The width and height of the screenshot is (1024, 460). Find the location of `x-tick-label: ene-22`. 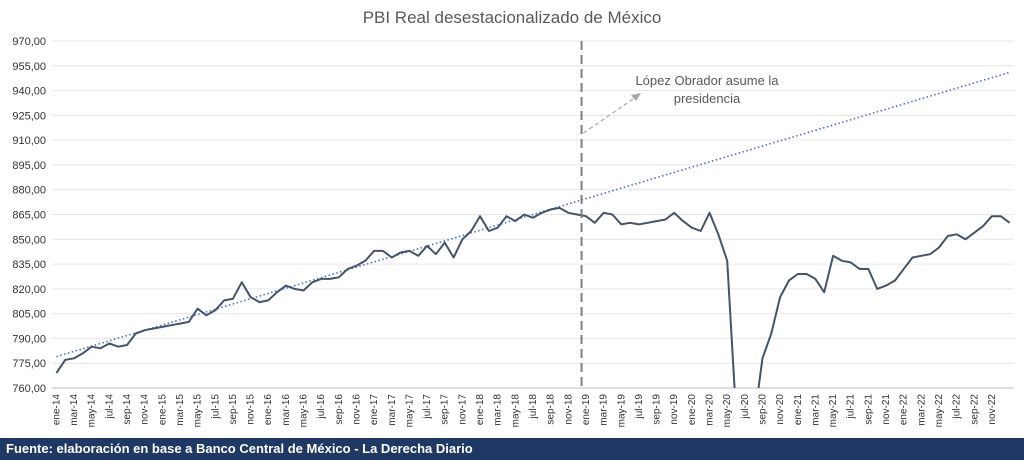

x-tick-label: ene-22 is located at coordinates (904, 410).